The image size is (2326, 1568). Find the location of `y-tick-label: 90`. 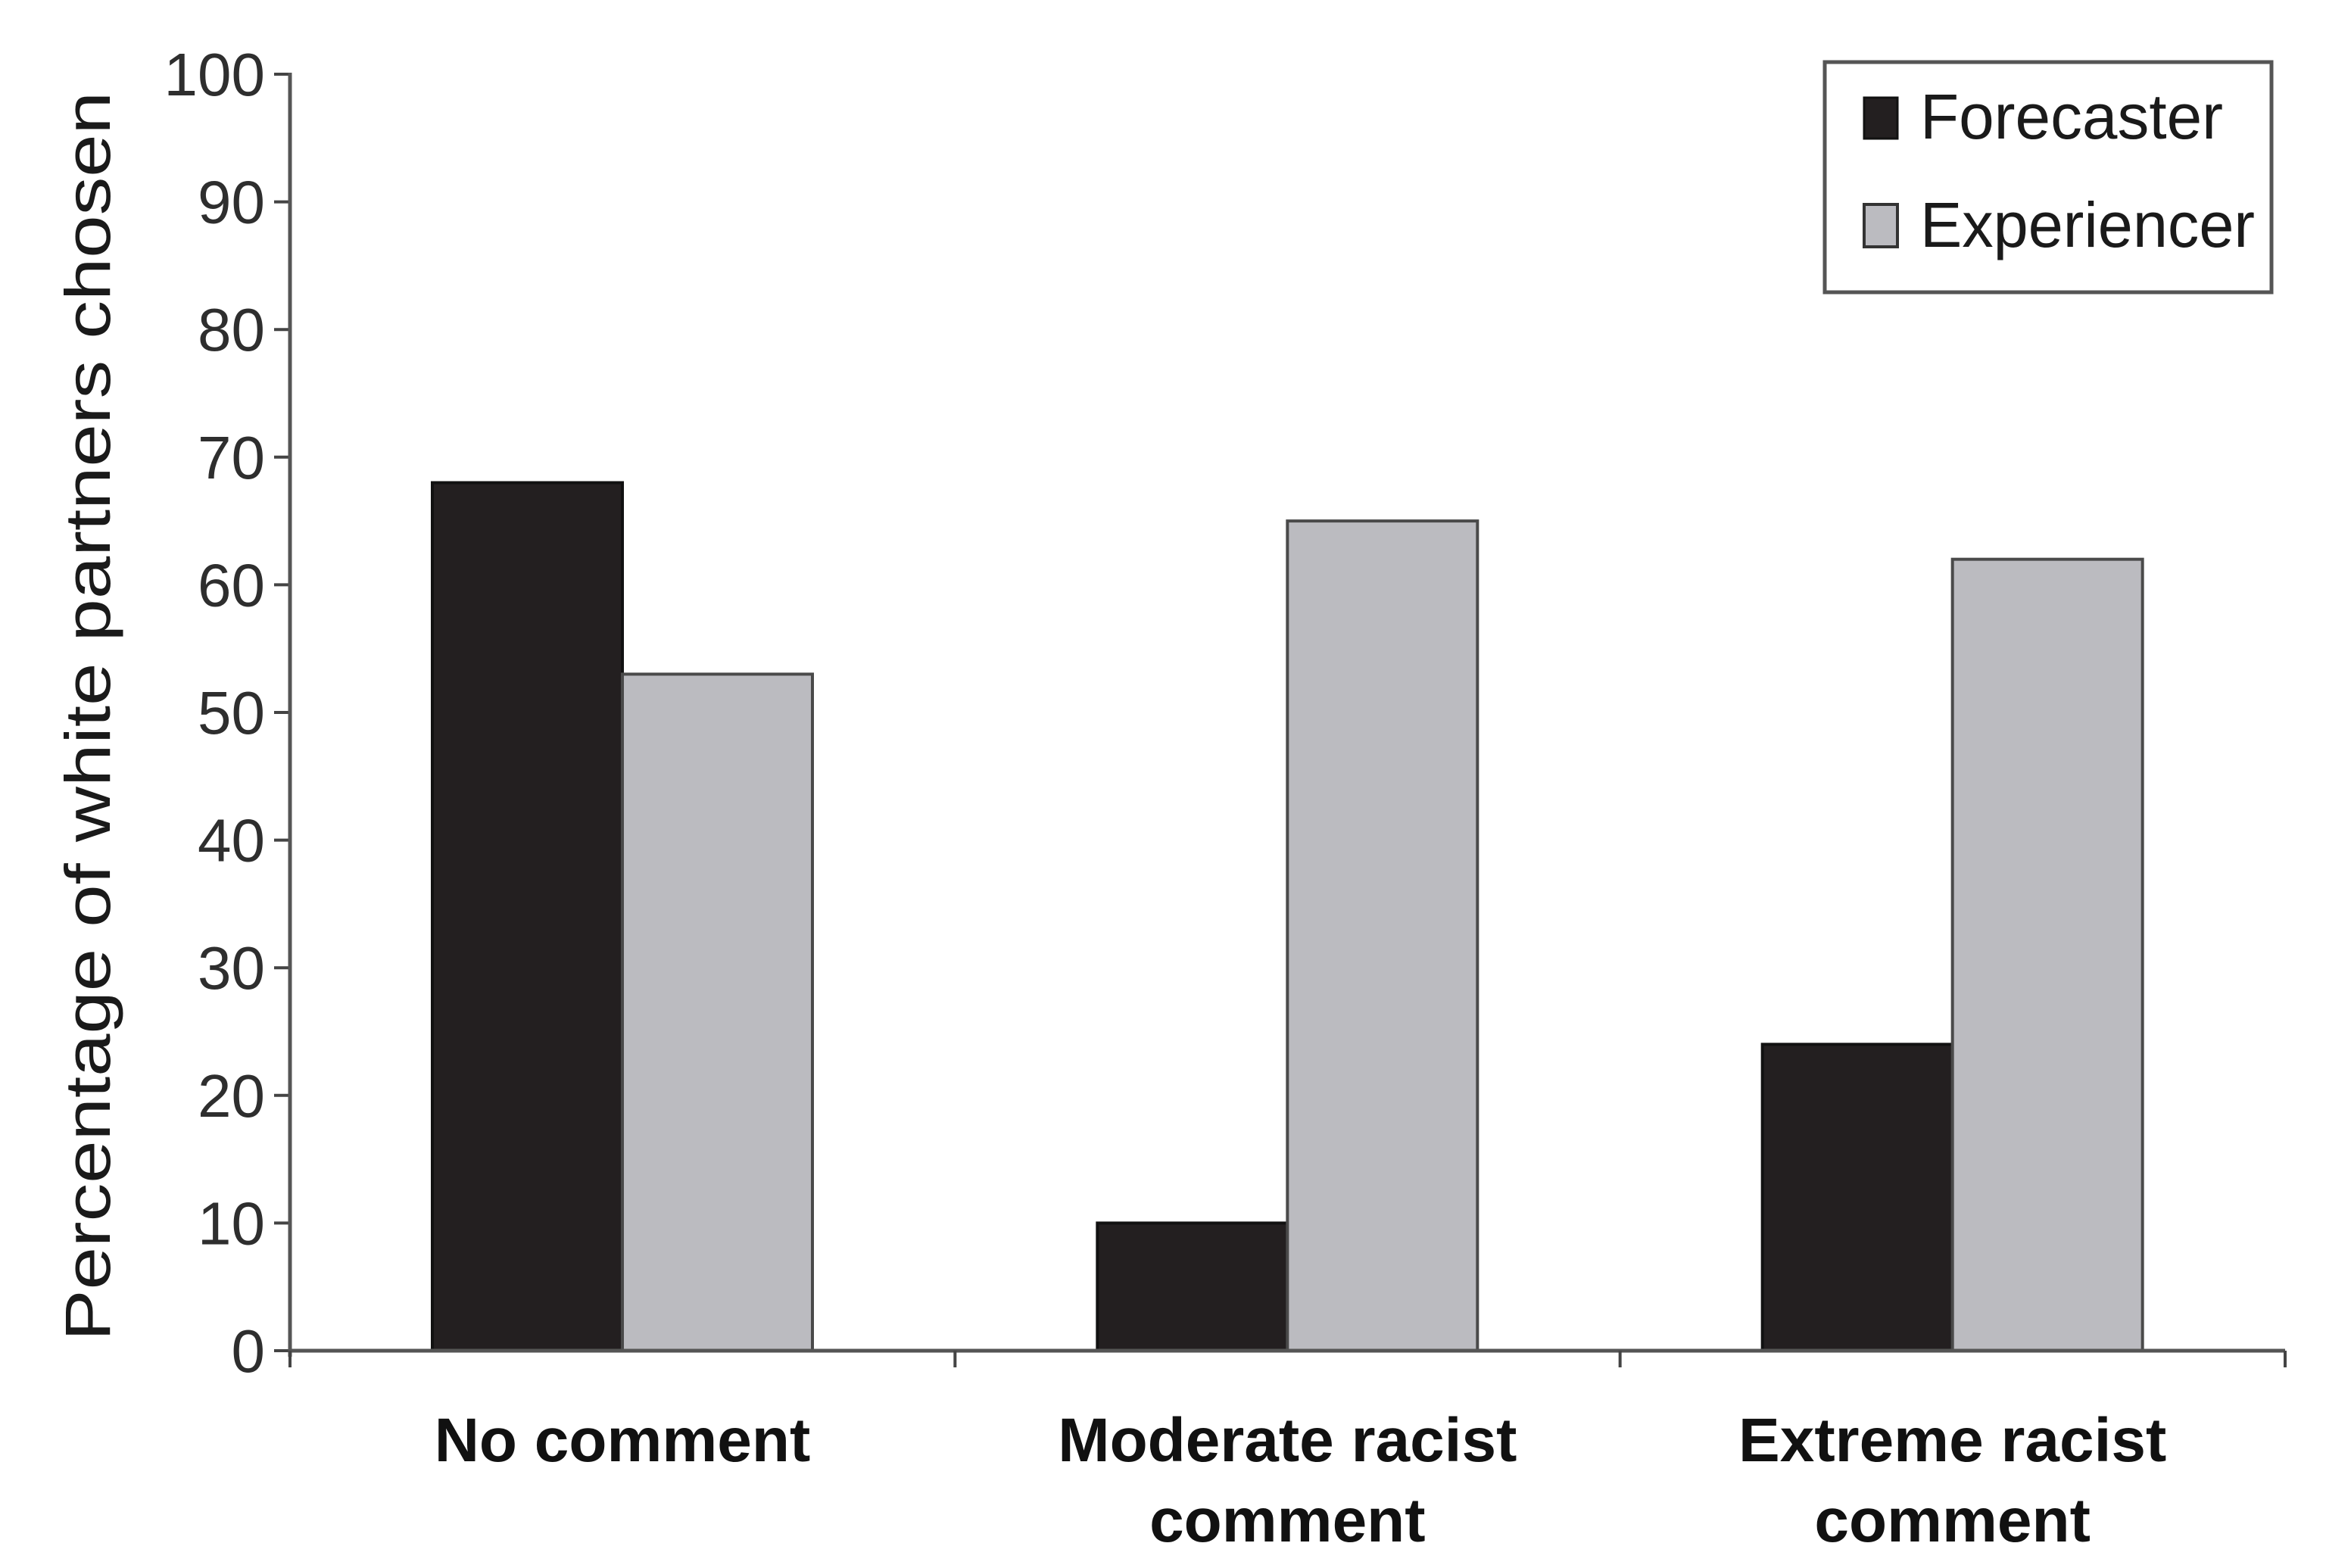

y-tick-label: 90 is located at coordinates (232, 202).